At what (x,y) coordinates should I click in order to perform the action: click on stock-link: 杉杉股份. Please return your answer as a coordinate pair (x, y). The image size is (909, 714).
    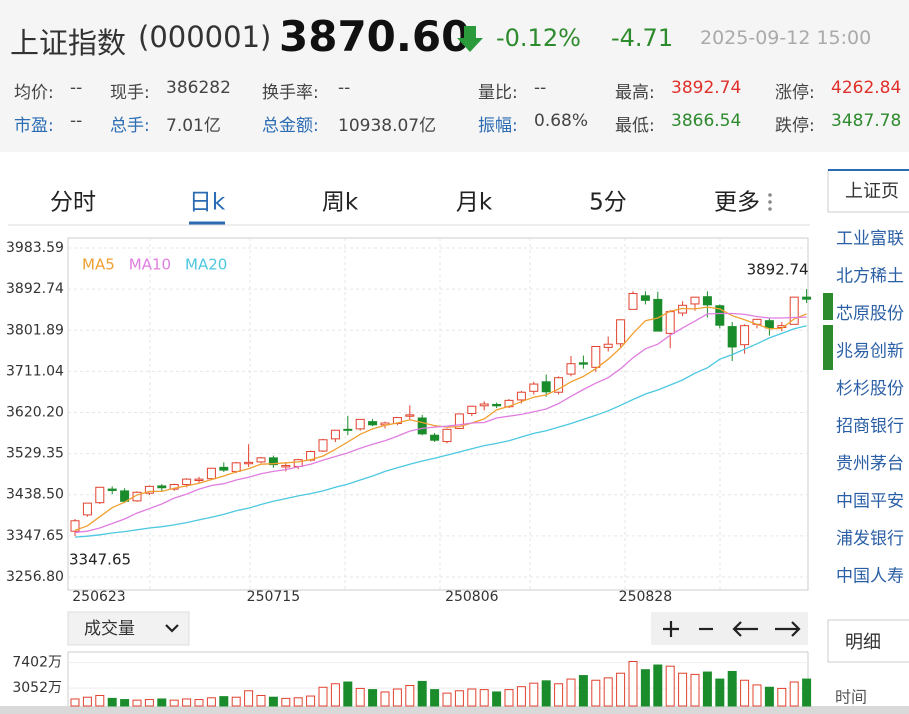
    Looking at the image, I should click on (870, 389).